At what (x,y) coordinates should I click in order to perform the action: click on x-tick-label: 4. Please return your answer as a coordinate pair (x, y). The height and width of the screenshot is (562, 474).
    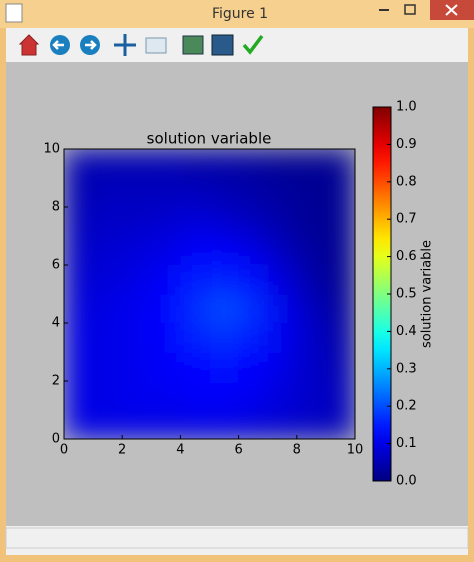
    Looking at the image, I should click on (180, 450).